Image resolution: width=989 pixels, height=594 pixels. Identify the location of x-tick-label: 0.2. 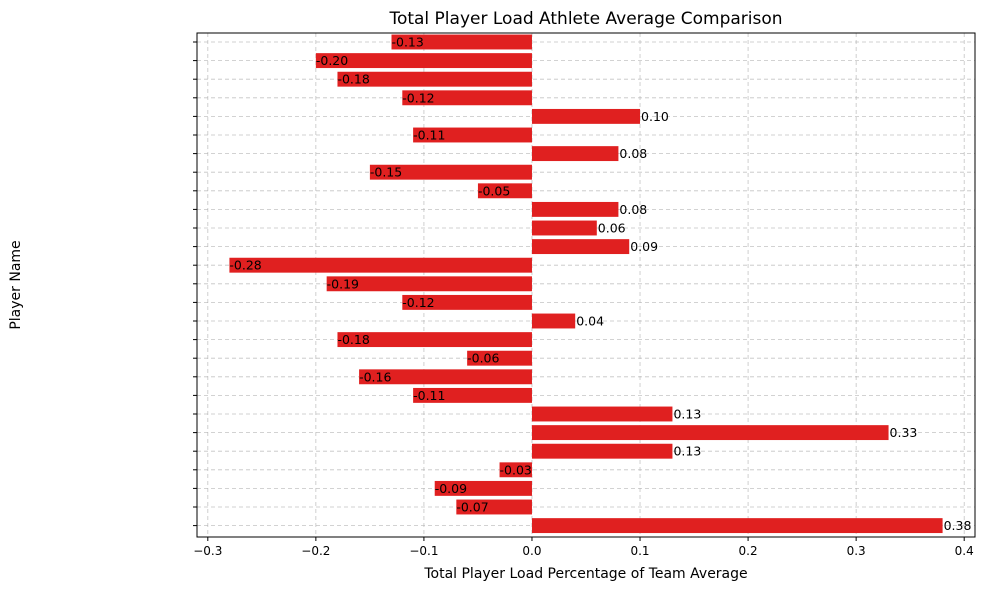
(748, 551).